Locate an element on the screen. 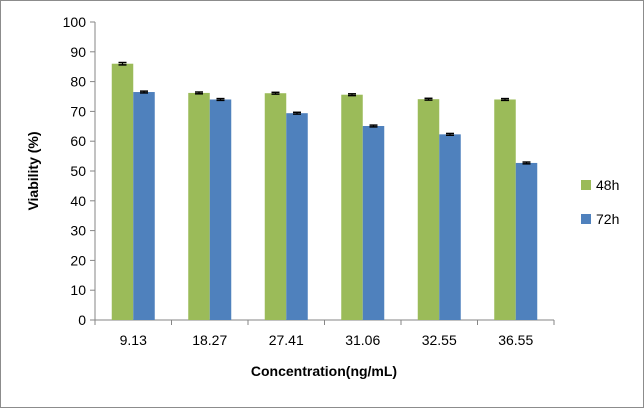 The image size is (644, 408). x-tick-label: 36.55 is located at coordinates (515, 340).